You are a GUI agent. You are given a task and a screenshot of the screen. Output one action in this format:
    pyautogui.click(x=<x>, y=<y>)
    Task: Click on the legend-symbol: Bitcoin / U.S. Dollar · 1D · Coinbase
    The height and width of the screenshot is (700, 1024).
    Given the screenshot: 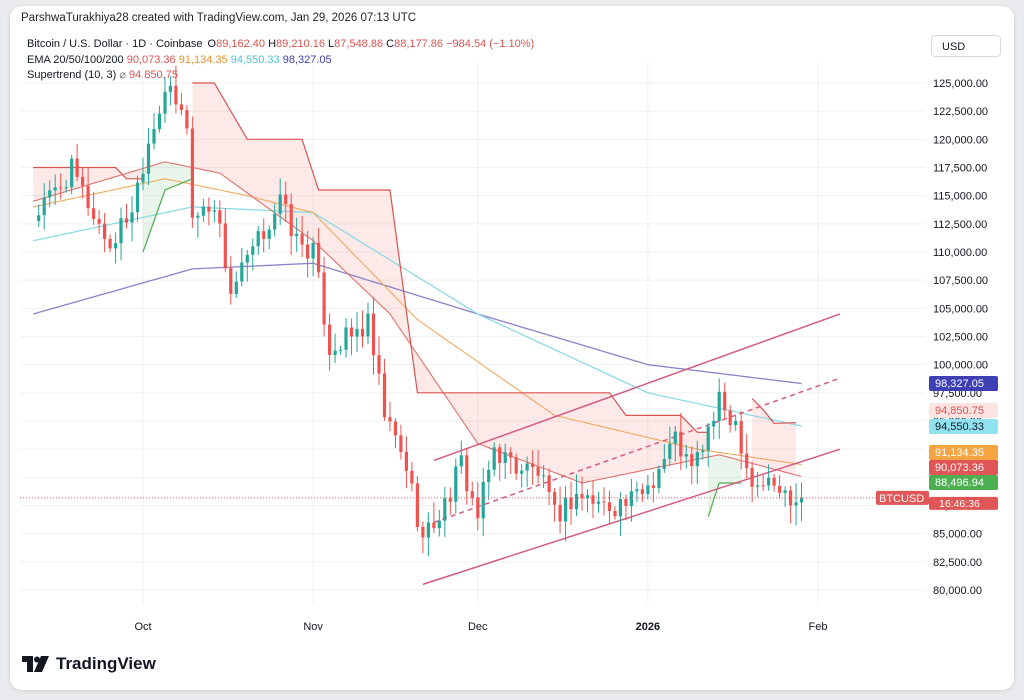 What is the action you would take?
    pyautogui.click(x=115, y=44)
    